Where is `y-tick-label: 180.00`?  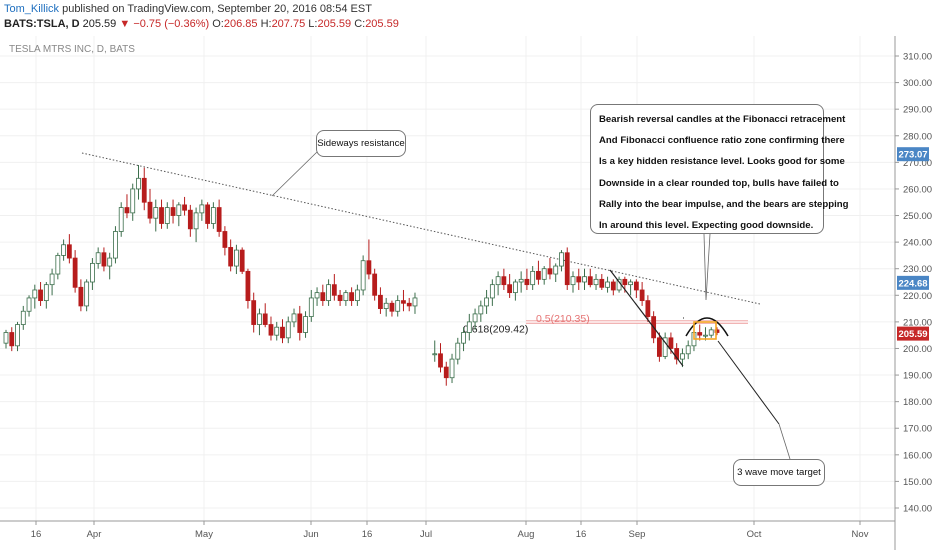 y-tick-label: 180.00 is located at coordinates (917, 402).